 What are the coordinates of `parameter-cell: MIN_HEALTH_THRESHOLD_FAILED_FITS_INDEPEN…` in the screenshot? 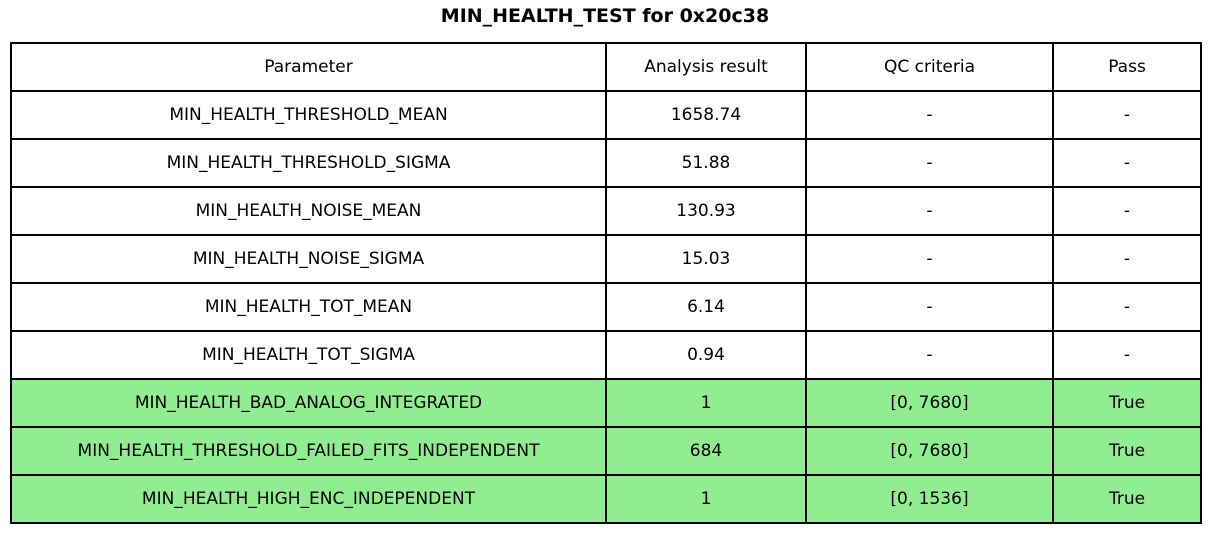 It's located at (308, 451).